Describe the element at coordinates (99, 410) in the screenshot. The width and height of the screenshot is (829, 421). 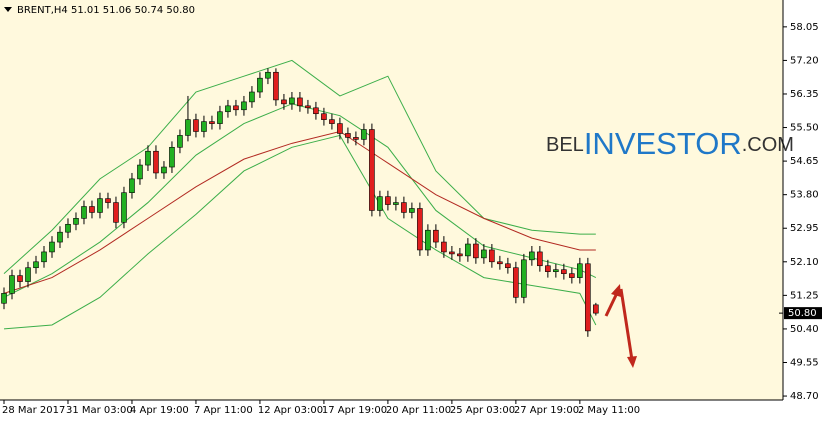
I see `x-tick-label: 31 Mar 03:00` at that location.